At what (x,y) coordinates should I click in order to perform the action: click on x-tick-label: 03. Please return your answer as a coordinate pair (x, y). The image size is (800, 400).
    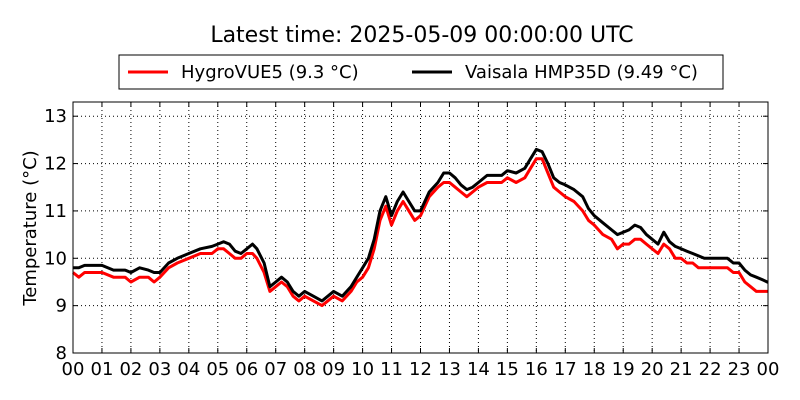
    Looking at the image, I should click on (159, 369).